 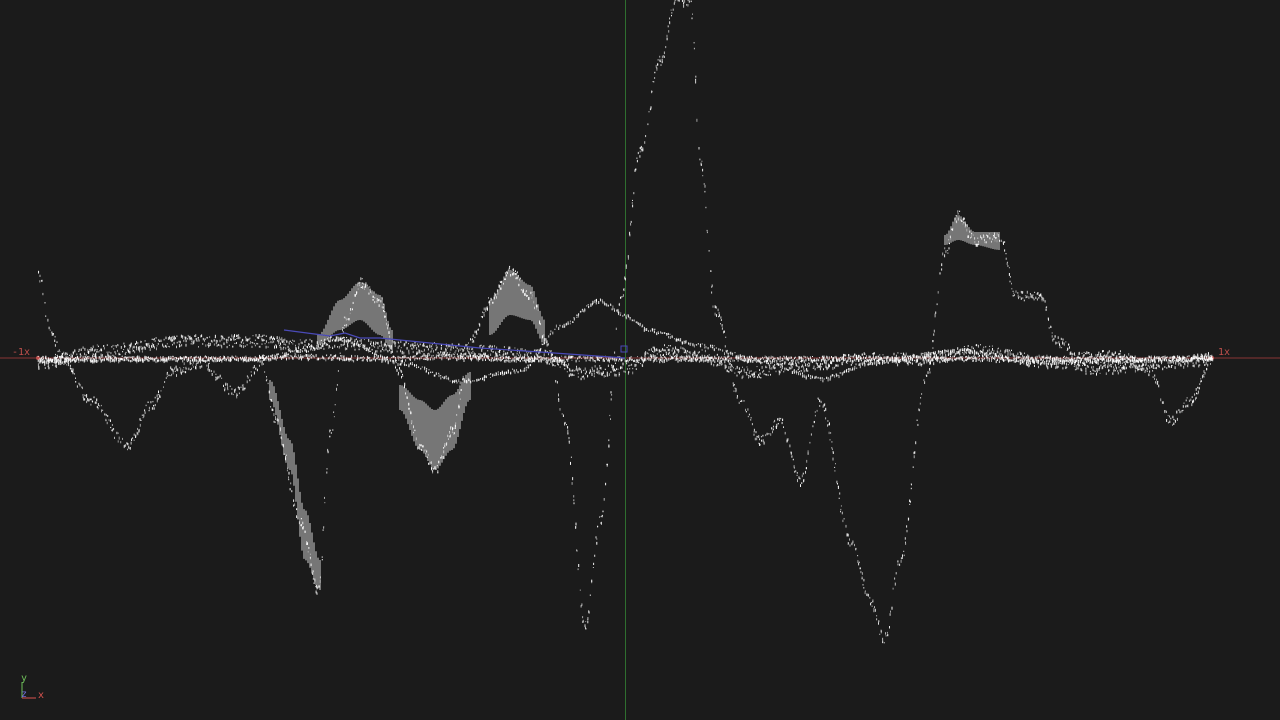 What do you see at coordinates (24, 678) in the screenshot?
I see `gizmo-y-label: y` at bounding box center [24, 678].